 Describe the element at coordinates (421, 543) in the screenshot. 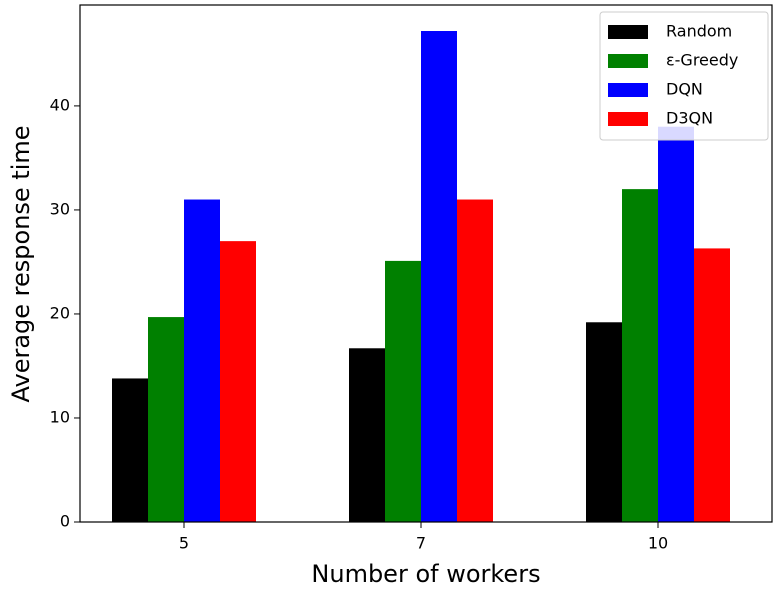

I see `x-tick-label: 7` at that location.